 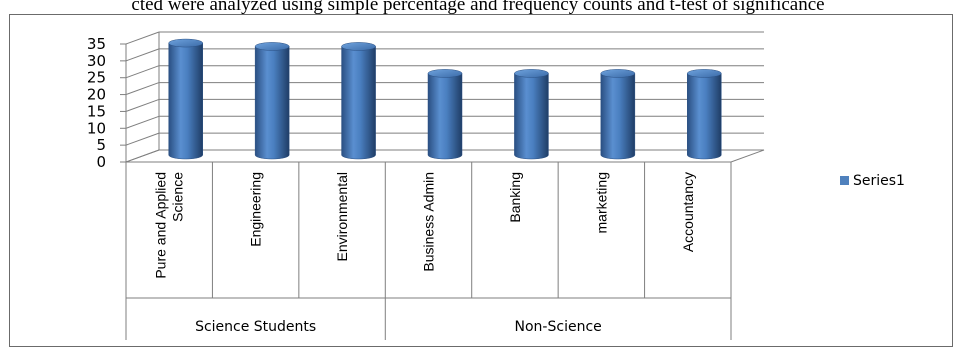 I want to click on x-tick-label: Science, so click(x=178, y=197).